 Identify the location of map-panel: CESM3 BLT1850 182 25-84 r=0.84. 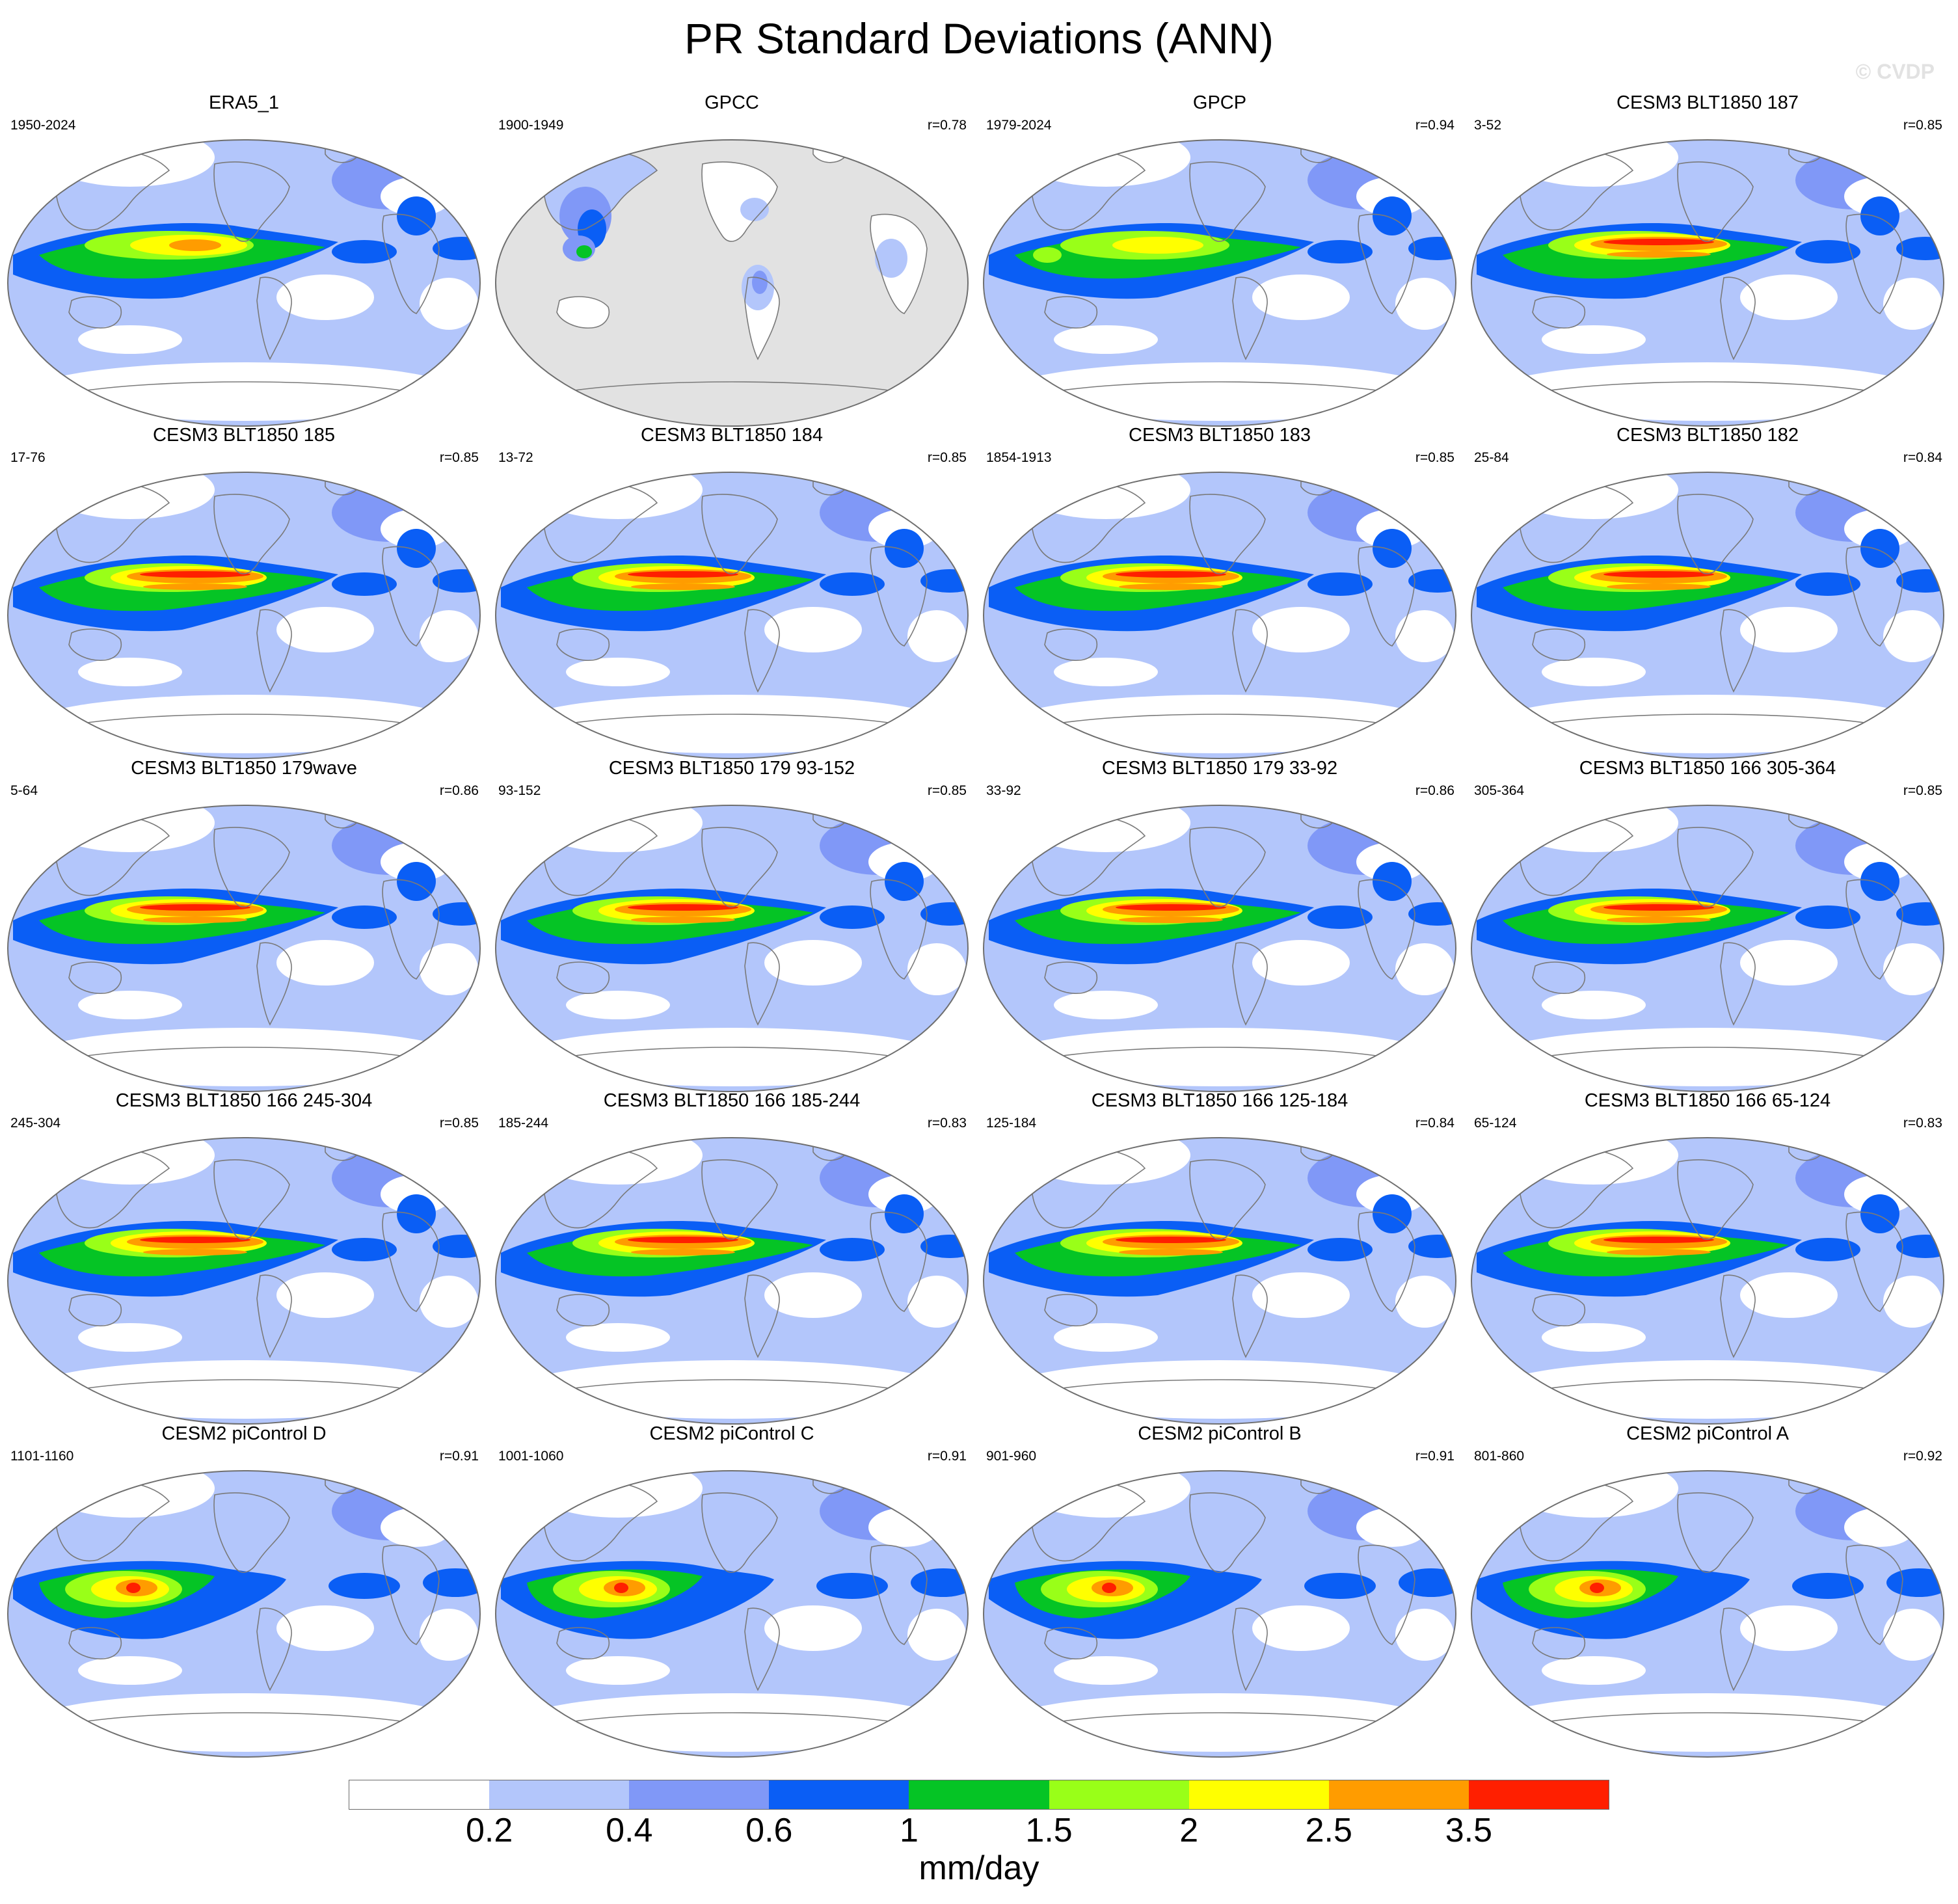
(1707, 591).